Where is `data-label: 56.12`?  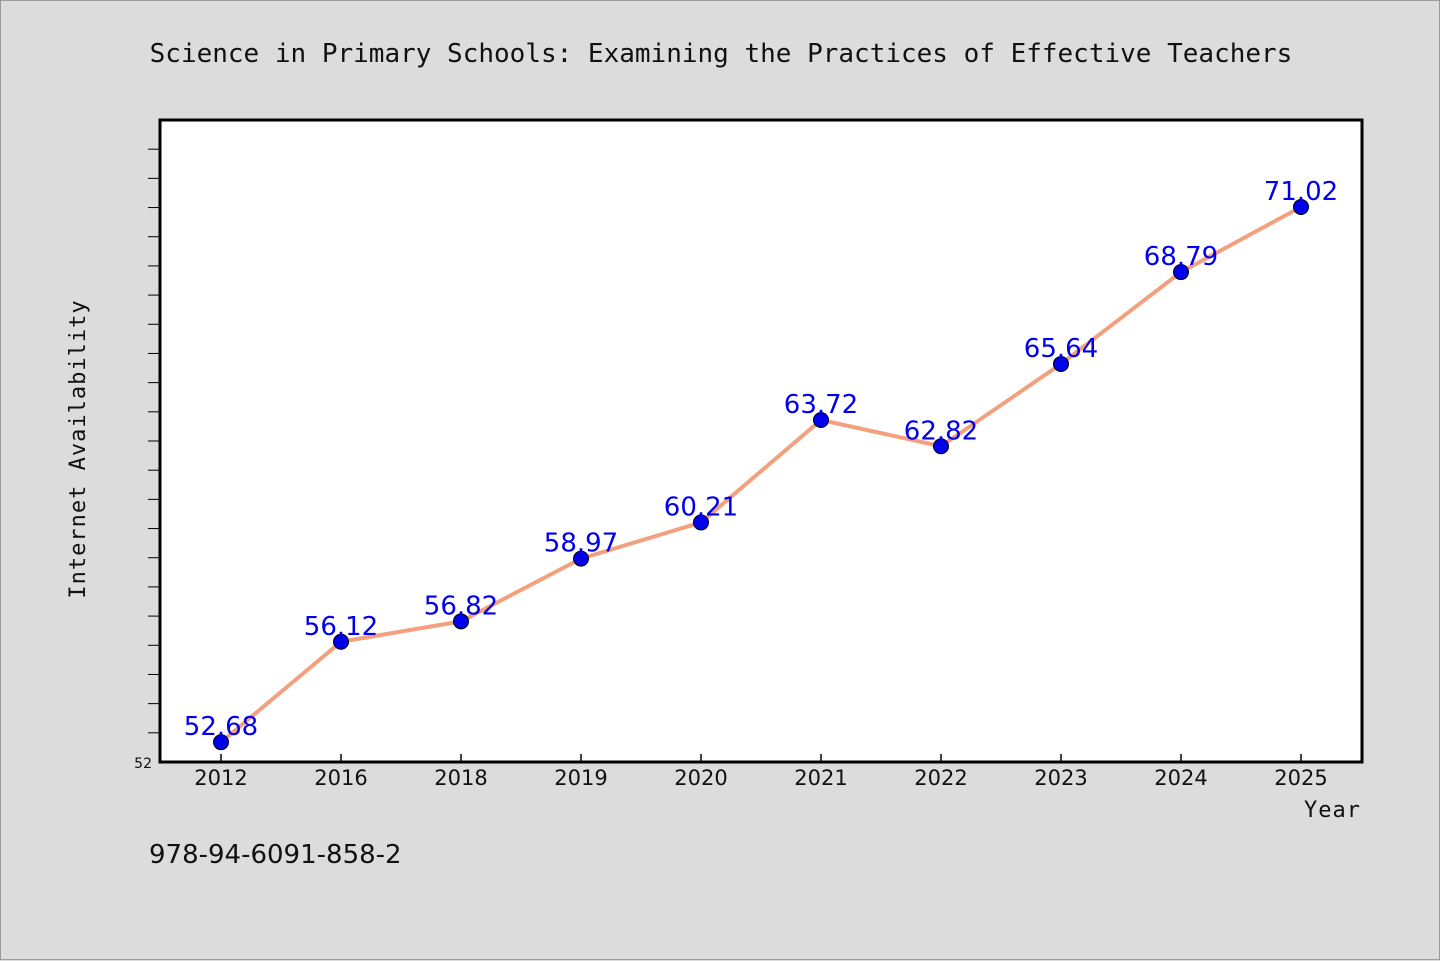 data-label: 56.12 is located at coordinates (341, 627).